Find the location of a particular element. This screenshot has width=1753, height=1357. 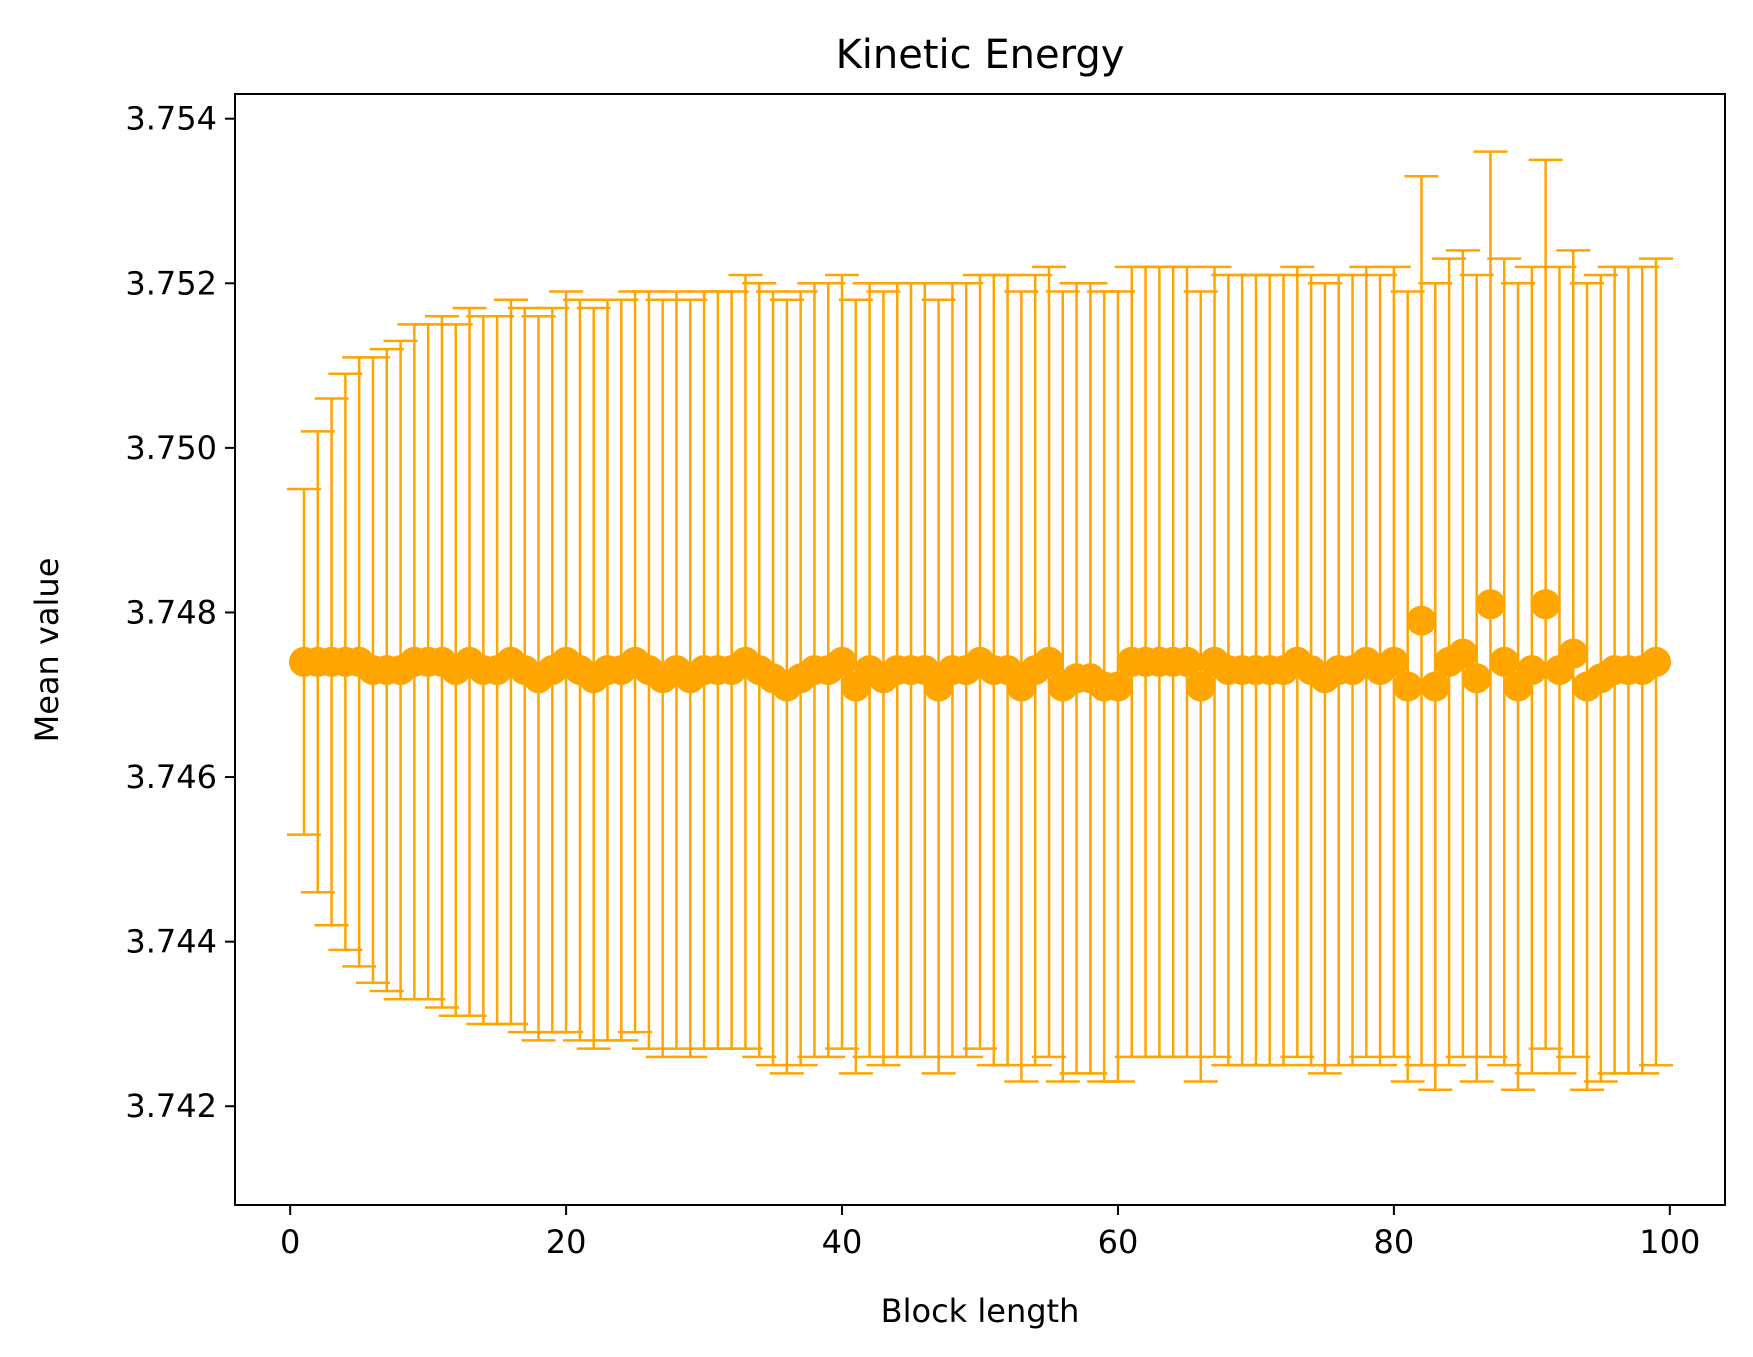

y-tick-label: 3.744 is located at coordinates (171, 942).